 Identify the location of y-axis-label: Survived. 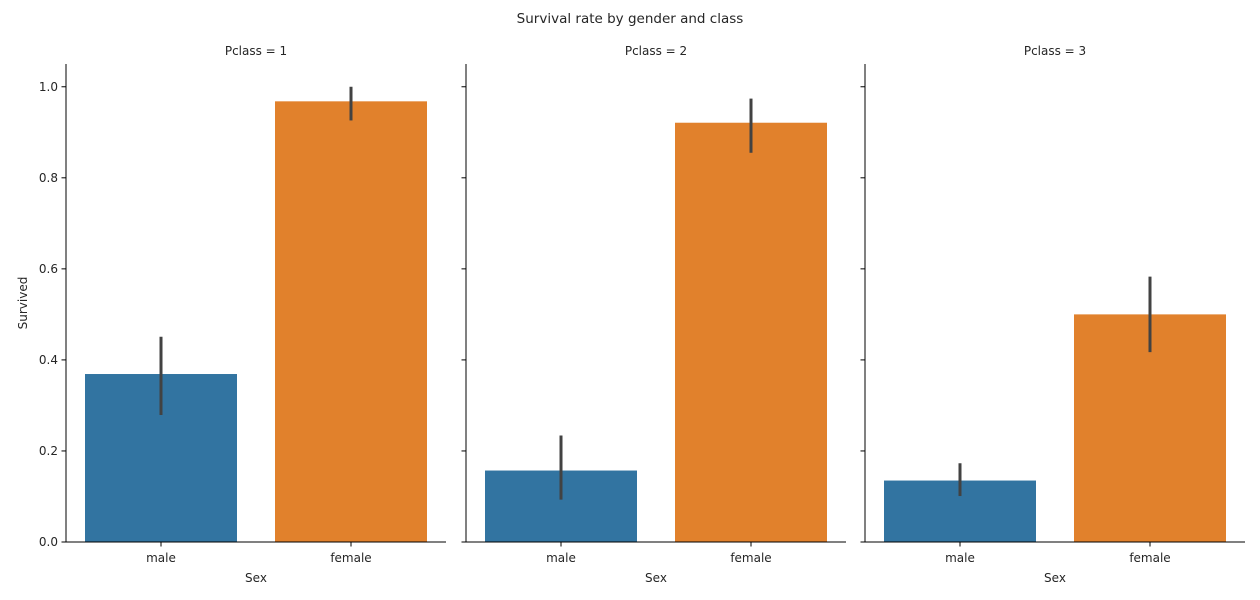
(23, 303).